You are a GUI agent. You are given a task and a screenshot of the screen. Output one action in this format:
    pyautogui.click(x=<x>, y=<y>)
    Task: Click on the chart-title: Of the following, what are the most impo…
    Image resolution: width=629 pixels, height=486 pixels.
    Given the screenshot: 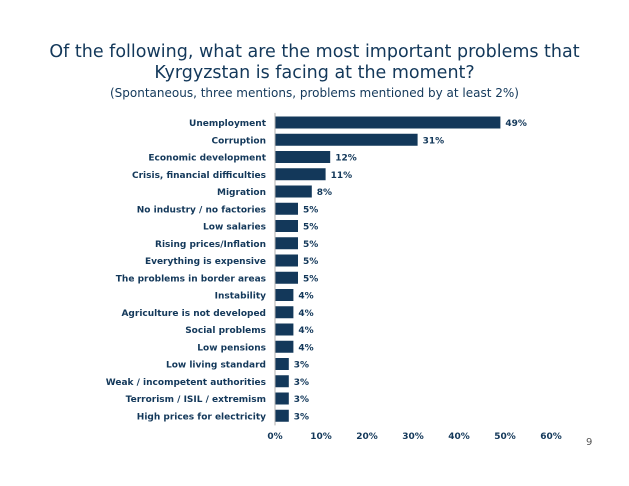 What is the action you would take?
    pyautogui.click(x=314, y=63)
    